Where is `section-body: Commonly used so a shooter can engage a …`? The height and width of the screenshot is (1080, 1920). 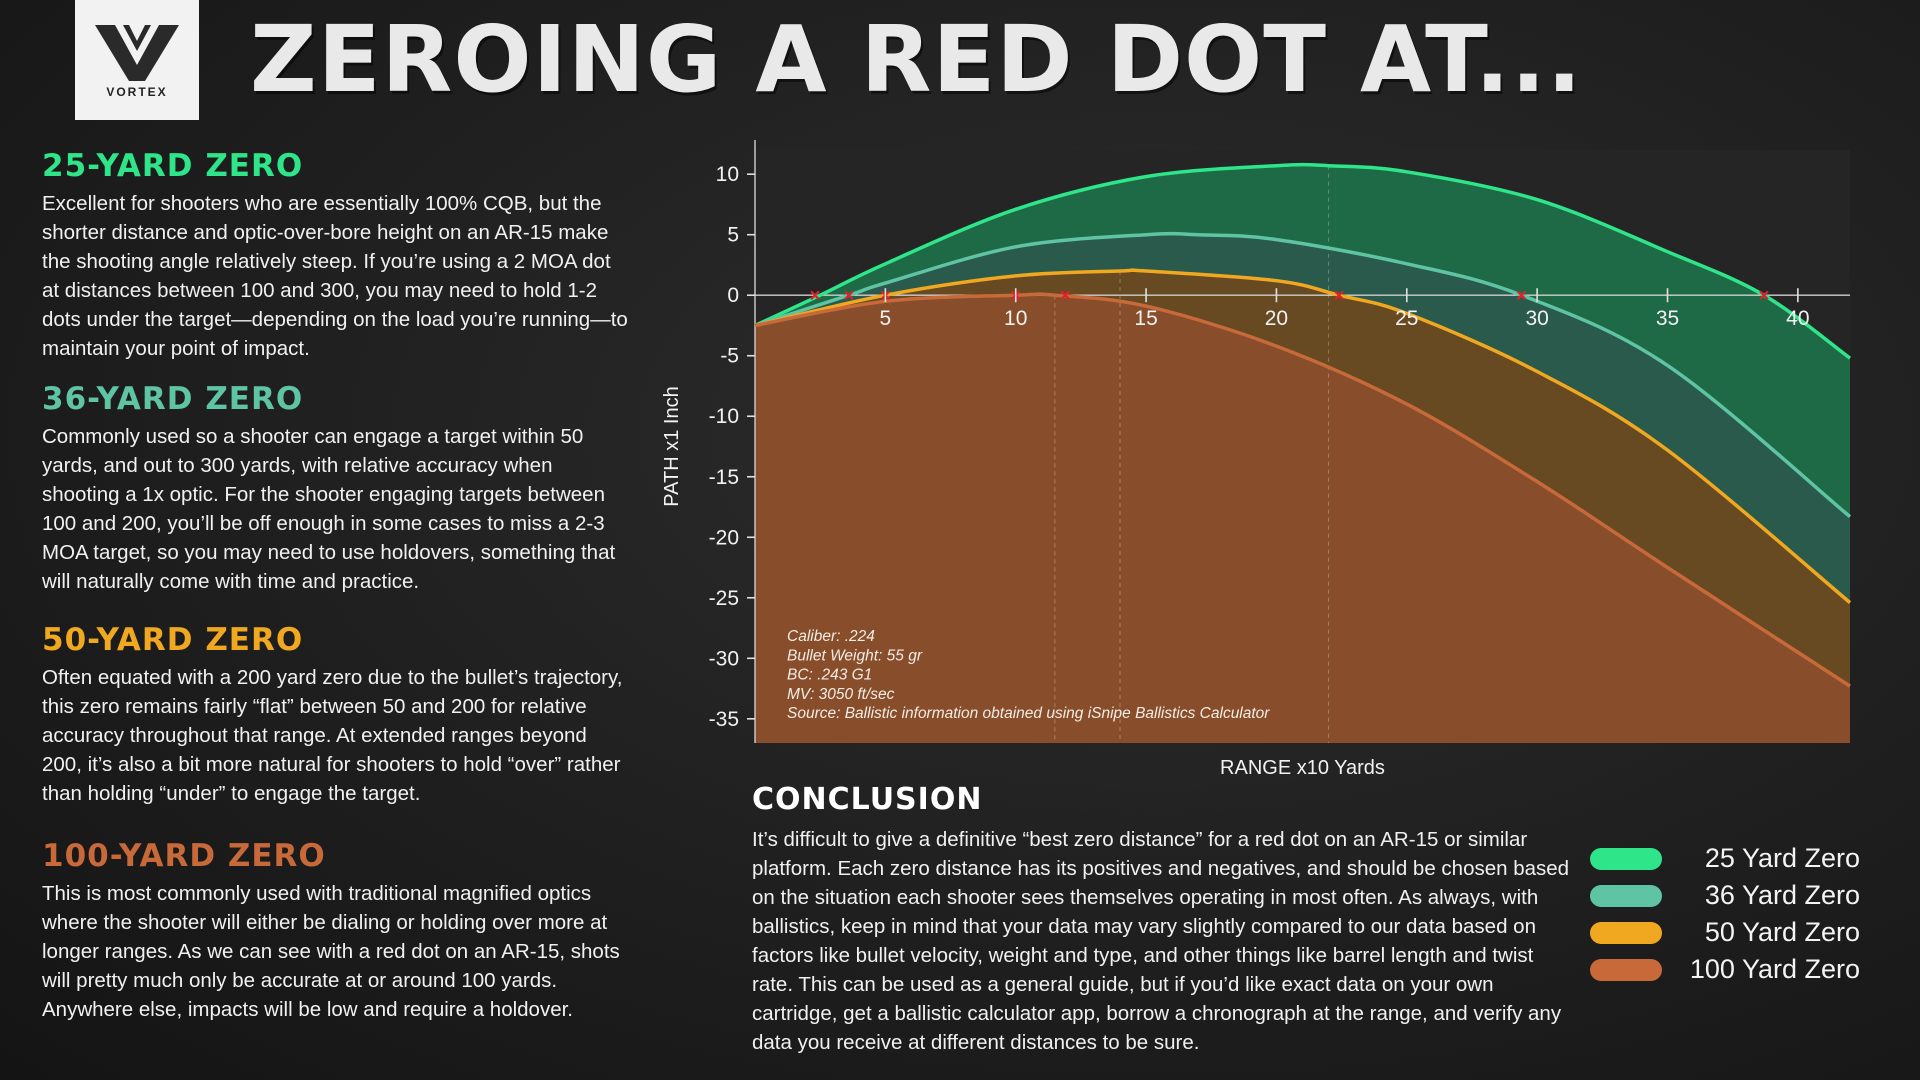
section-body: Commonly used so a shooter can engage a … is located at coordinates (329, 508).